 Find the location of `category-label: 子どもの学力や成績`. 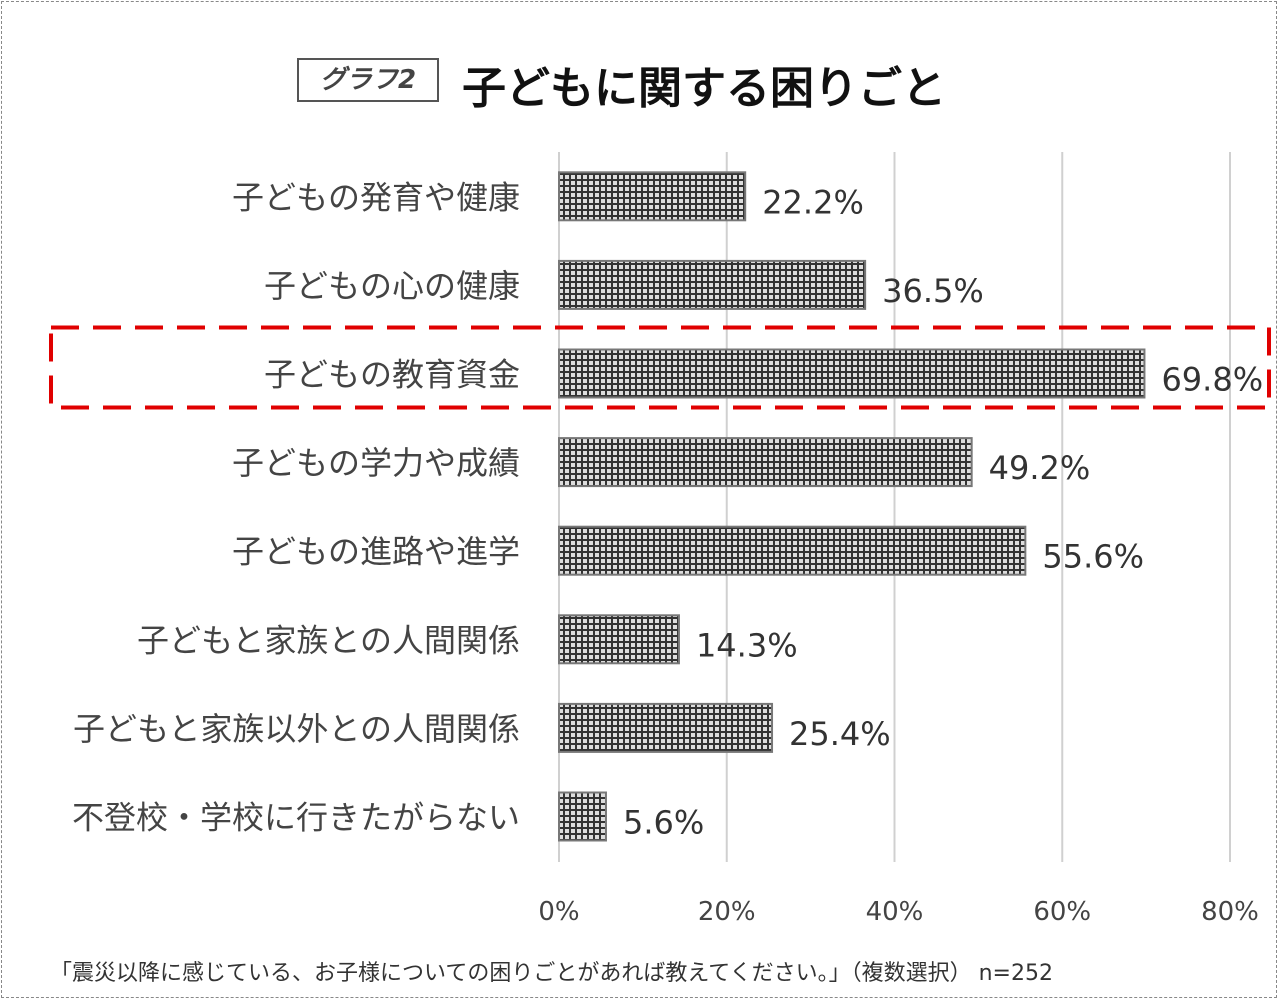

category-label: 子どもの学力や成績 is located at coordinates (376, 463).